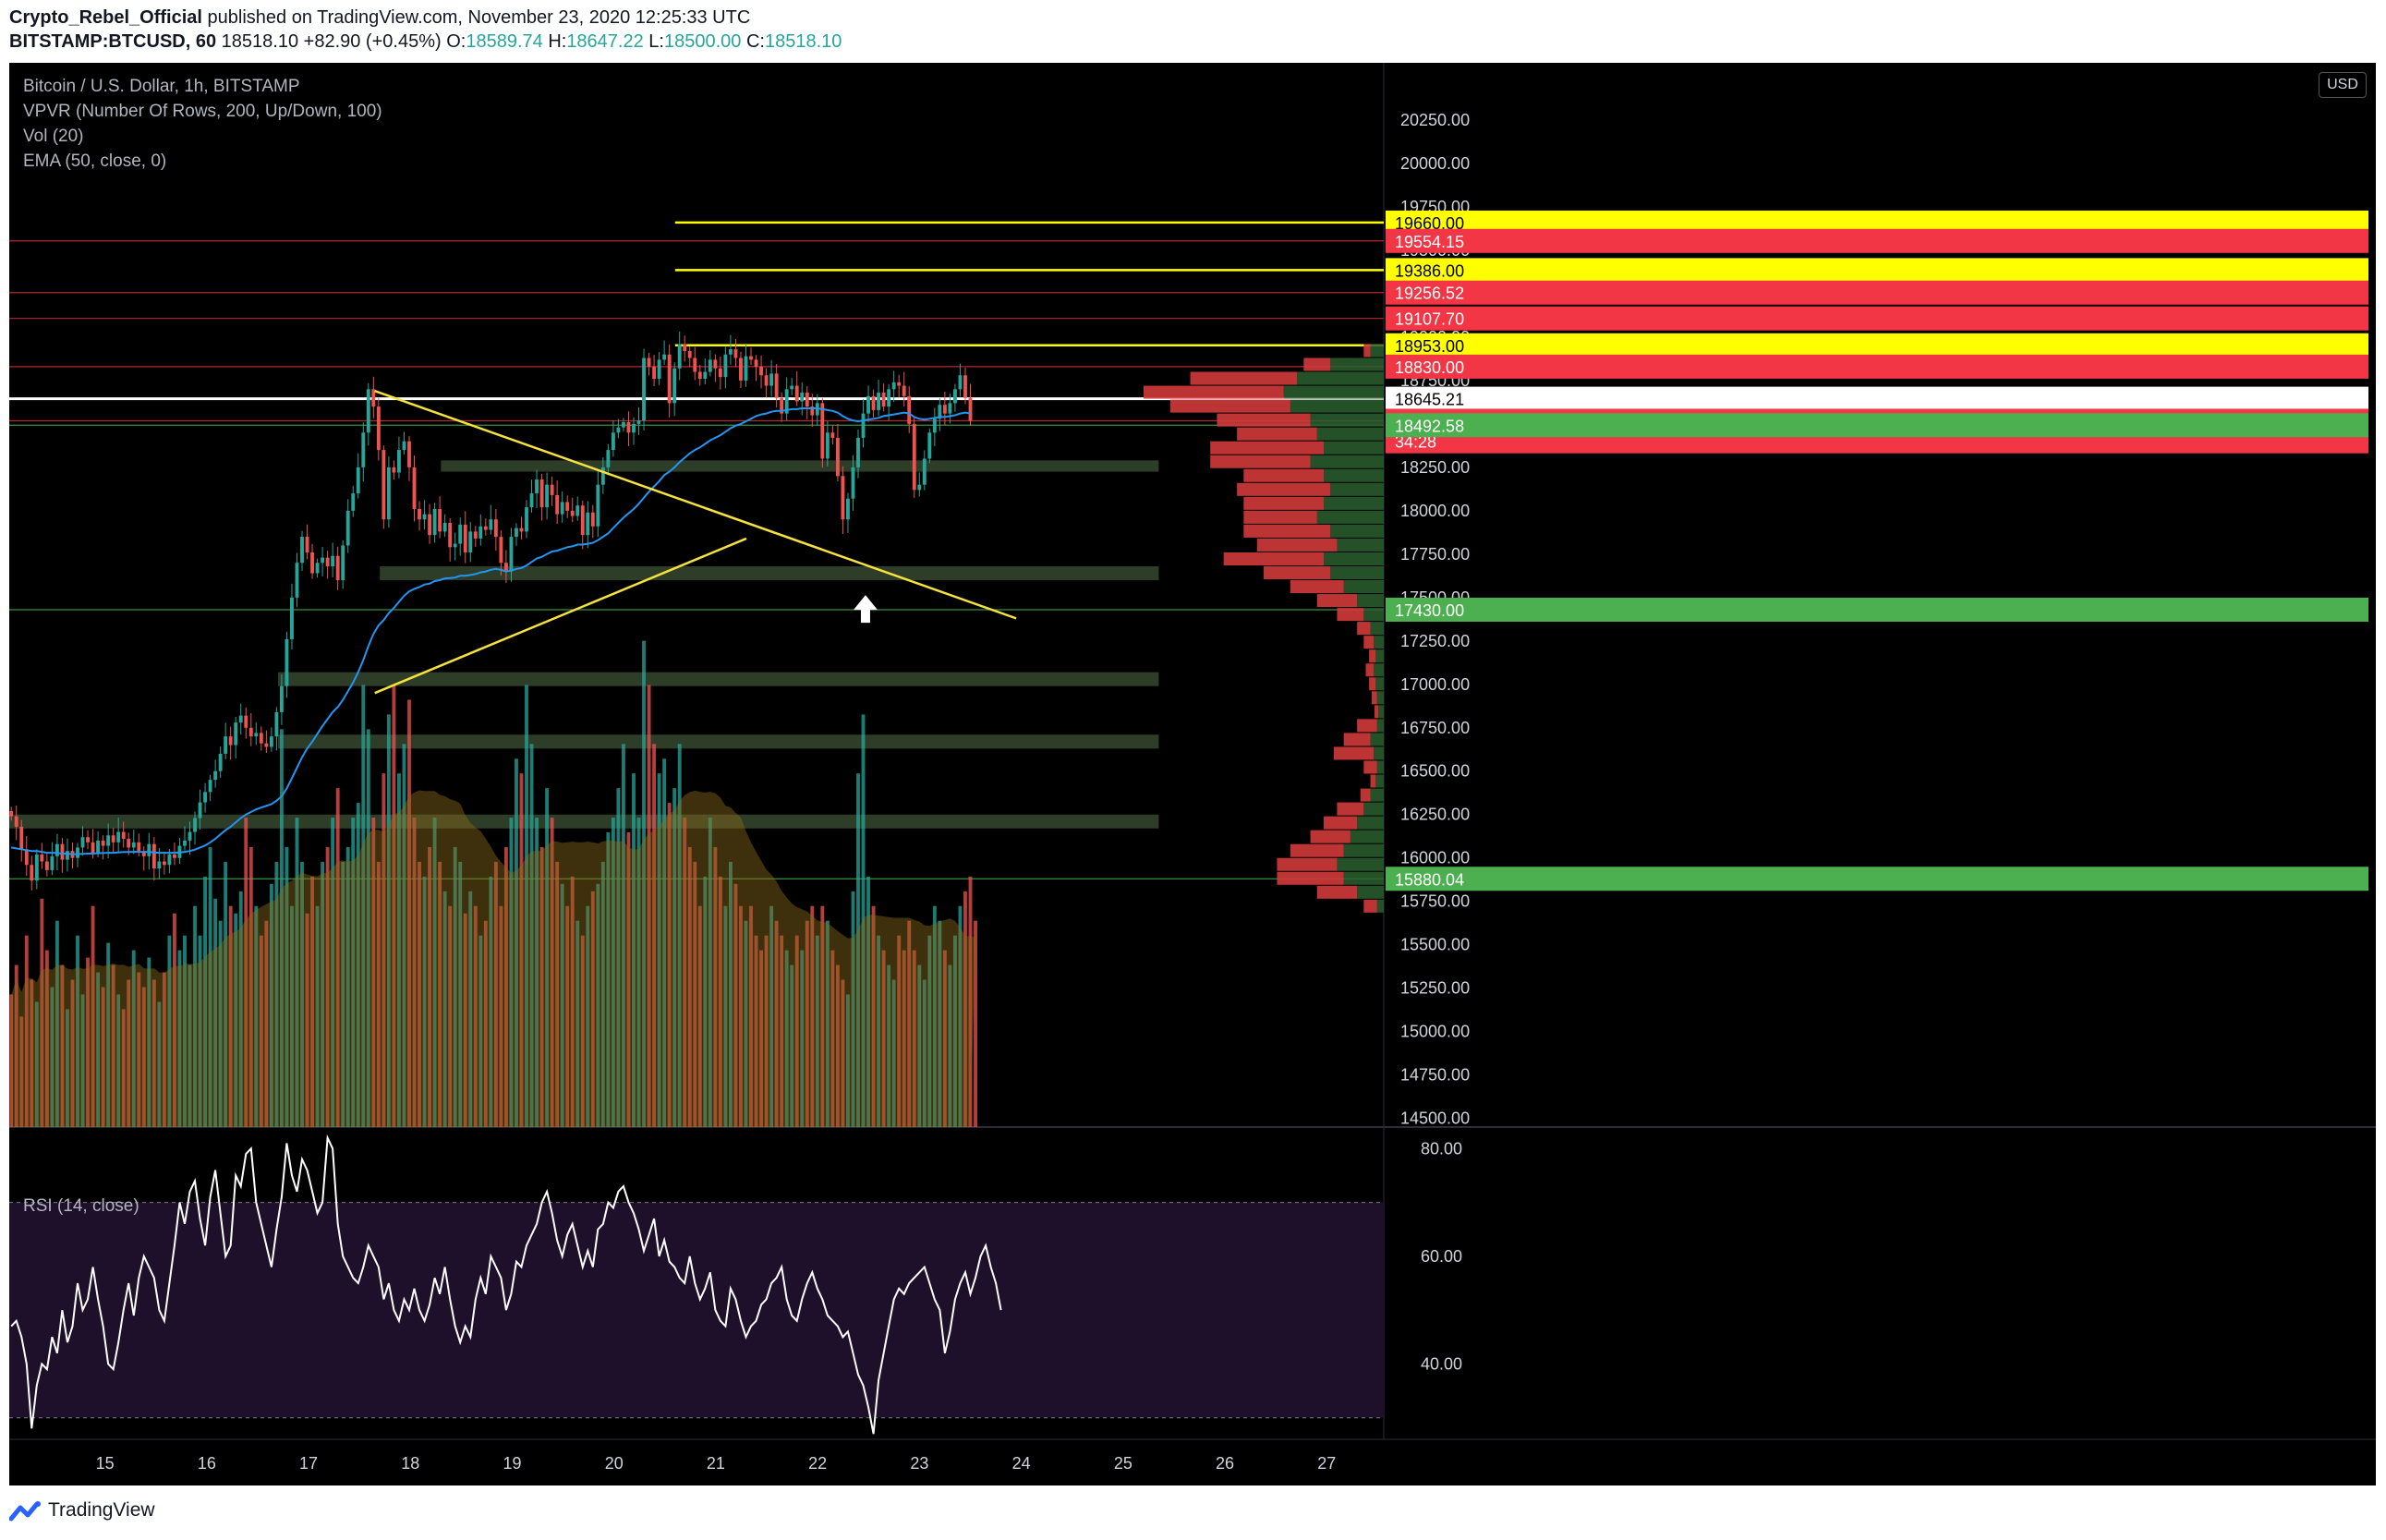 The width and height of the screenshot is (2386, 1540). I want to click on author-name: Crypto_Rebel_Official, so click(105, 17).